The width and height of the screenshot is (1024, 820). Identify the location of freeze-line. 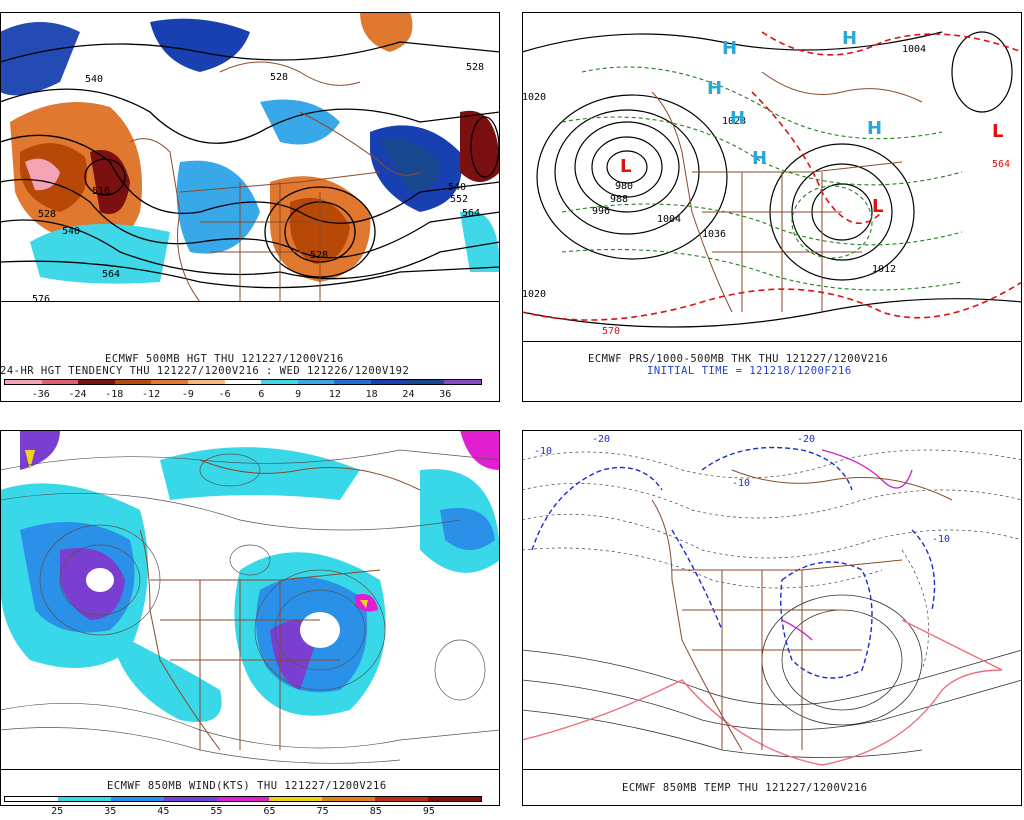
(847, 545).